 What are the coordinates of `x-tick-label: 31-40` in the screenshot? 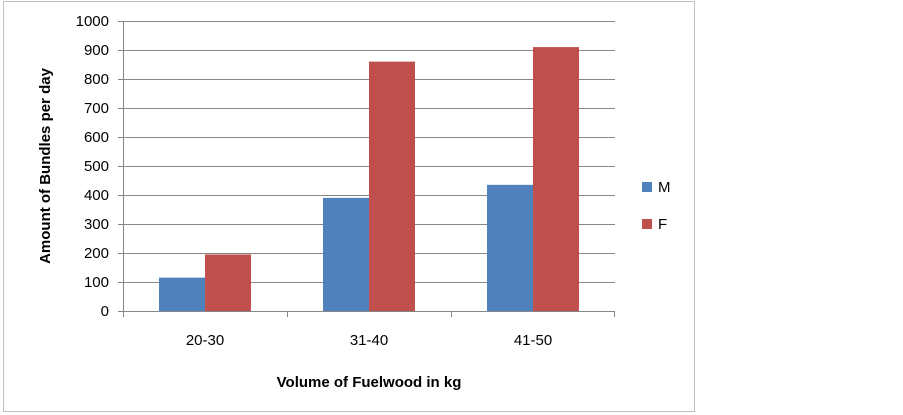 It's located at (369, 340).